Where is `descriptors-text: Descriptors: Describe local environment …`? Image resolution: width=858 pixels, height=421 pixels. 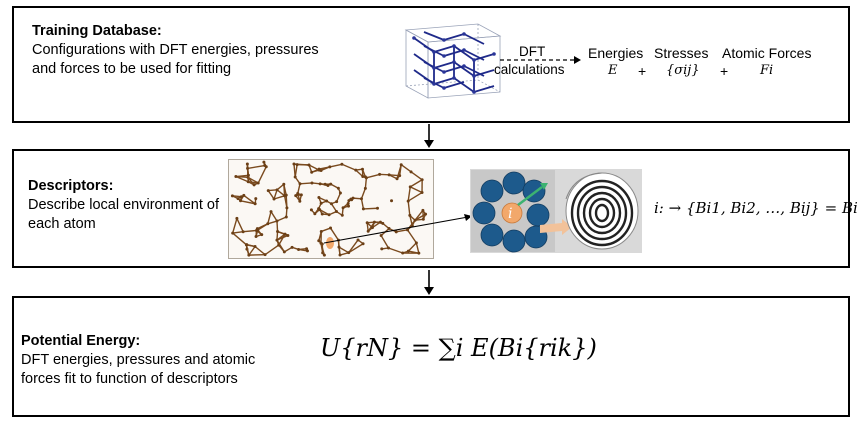
descriptors-text: Descriptors: Describe local environment … is located at coordinates (130, 205).